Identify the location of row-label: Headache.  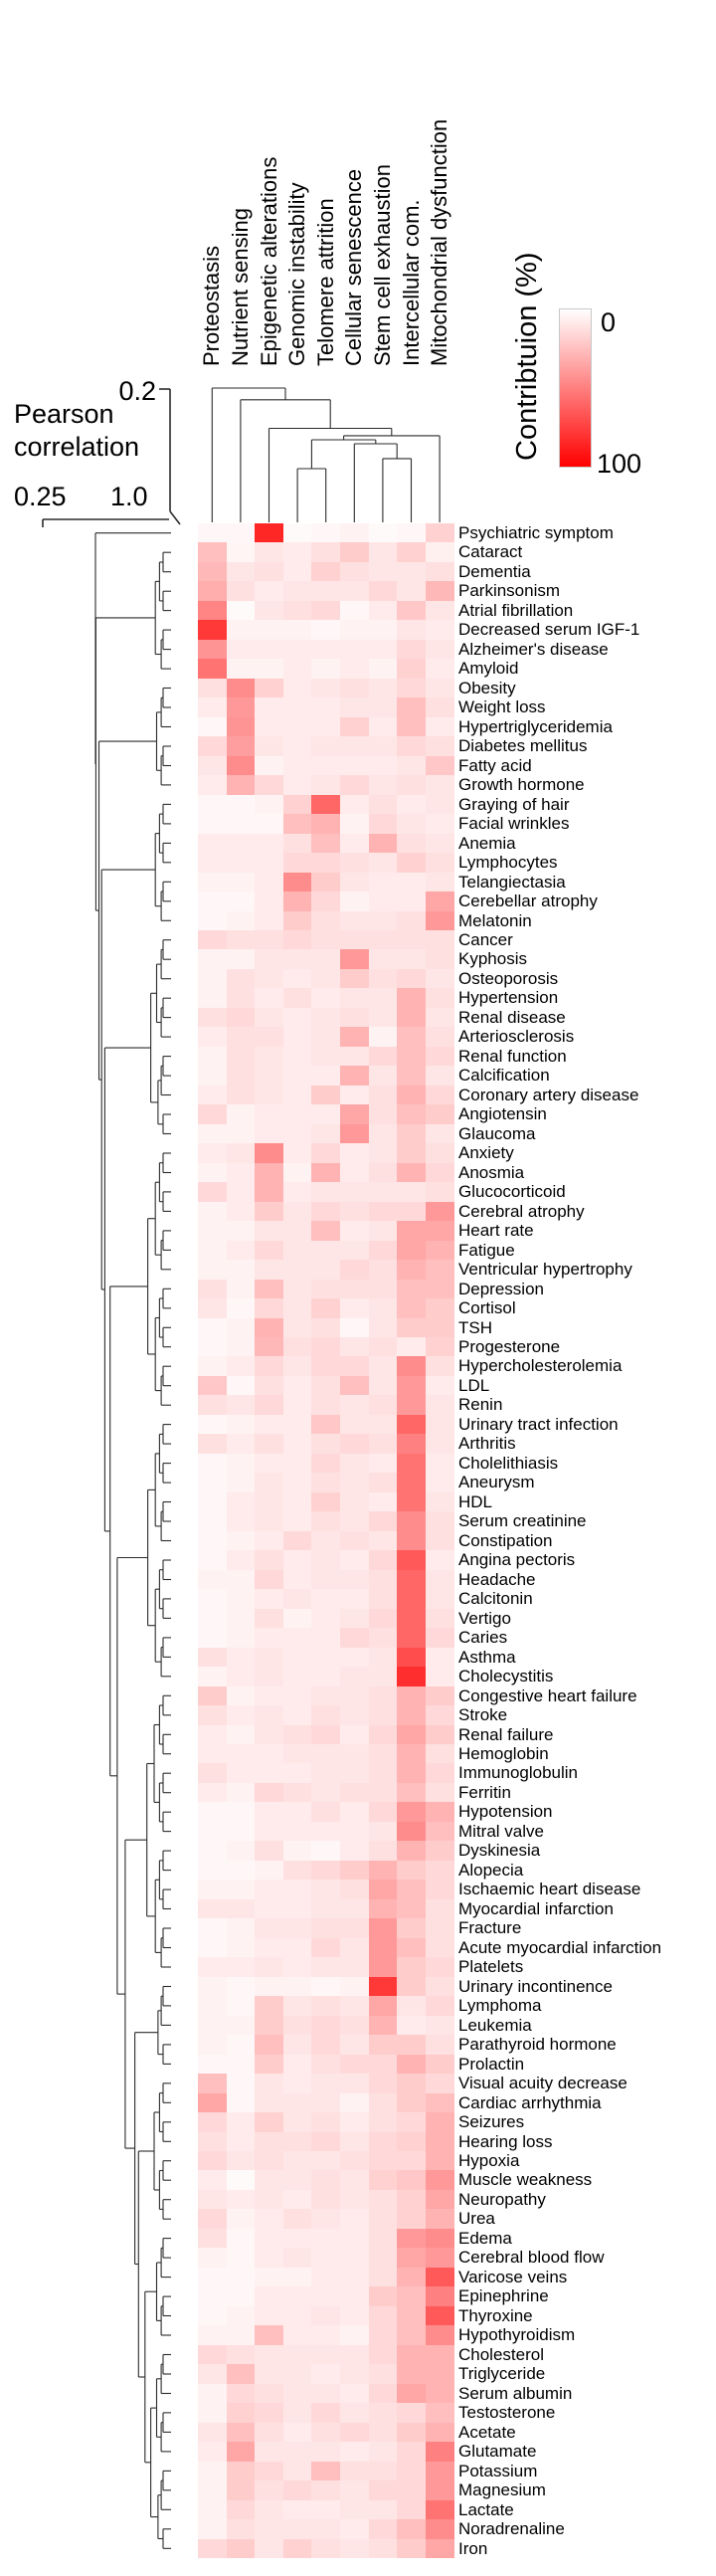
(497, 1579).